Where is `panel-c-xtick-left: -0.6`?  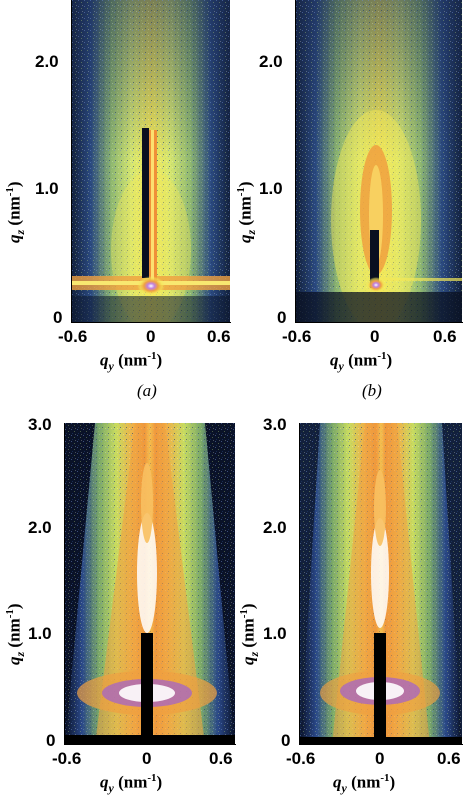
panel-c-xtick-left: -0.6 is located at coordinates (67, 758).